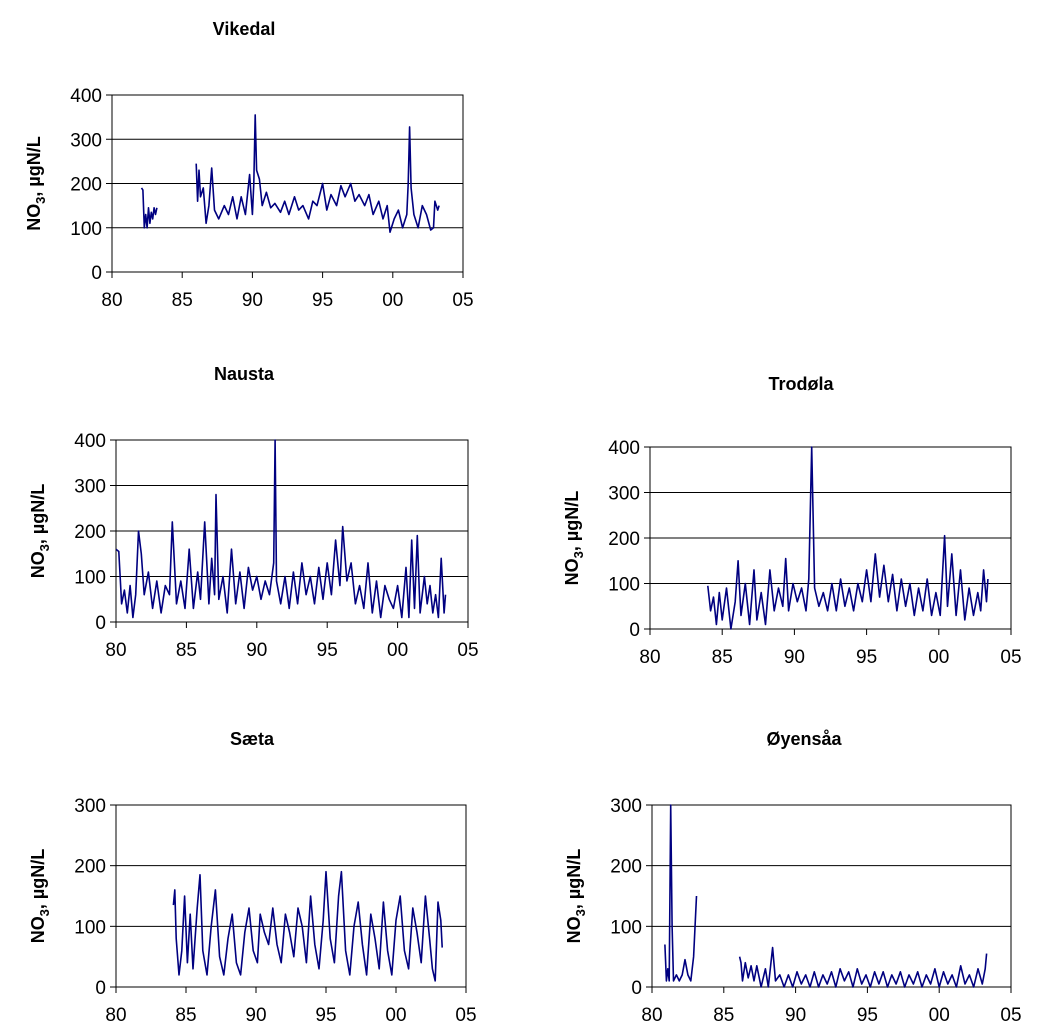  I want to click on chart-4: Øyensåa 0 100 200 300 80 85 90 95 00 05 NO3, µgN/L, so click(793, 877).